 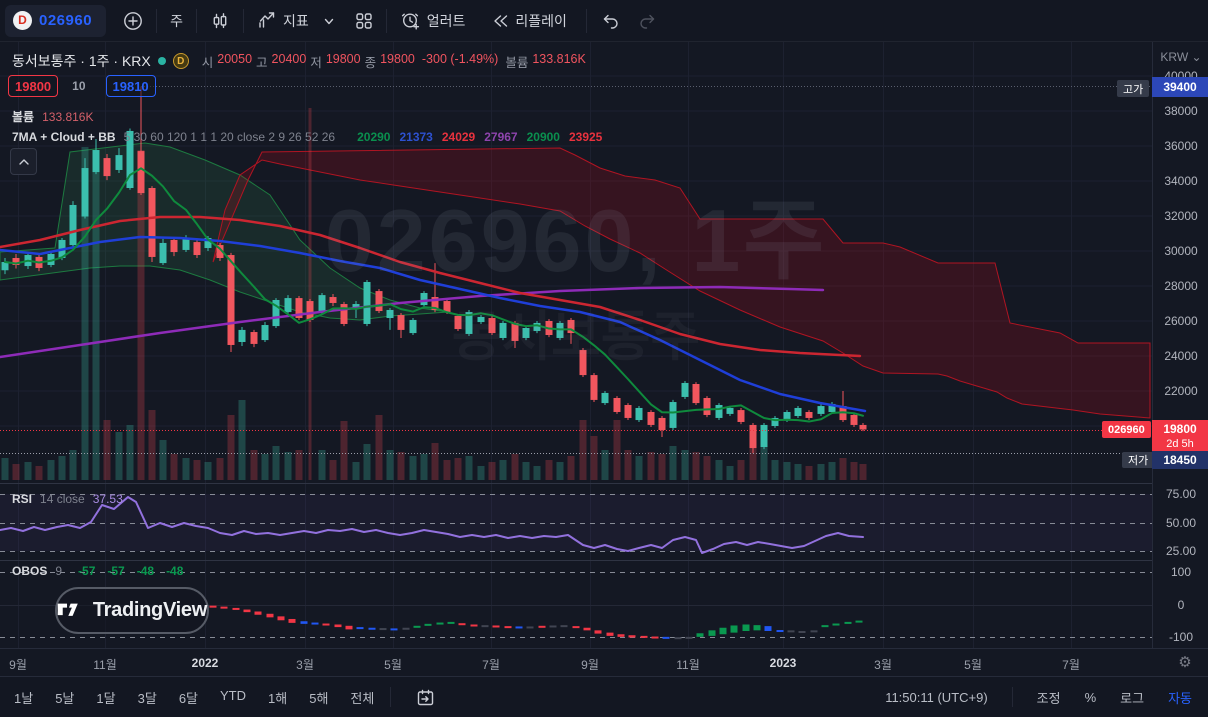 I want to click on exchange-logo-icon: D, so click(x=22, y=20).